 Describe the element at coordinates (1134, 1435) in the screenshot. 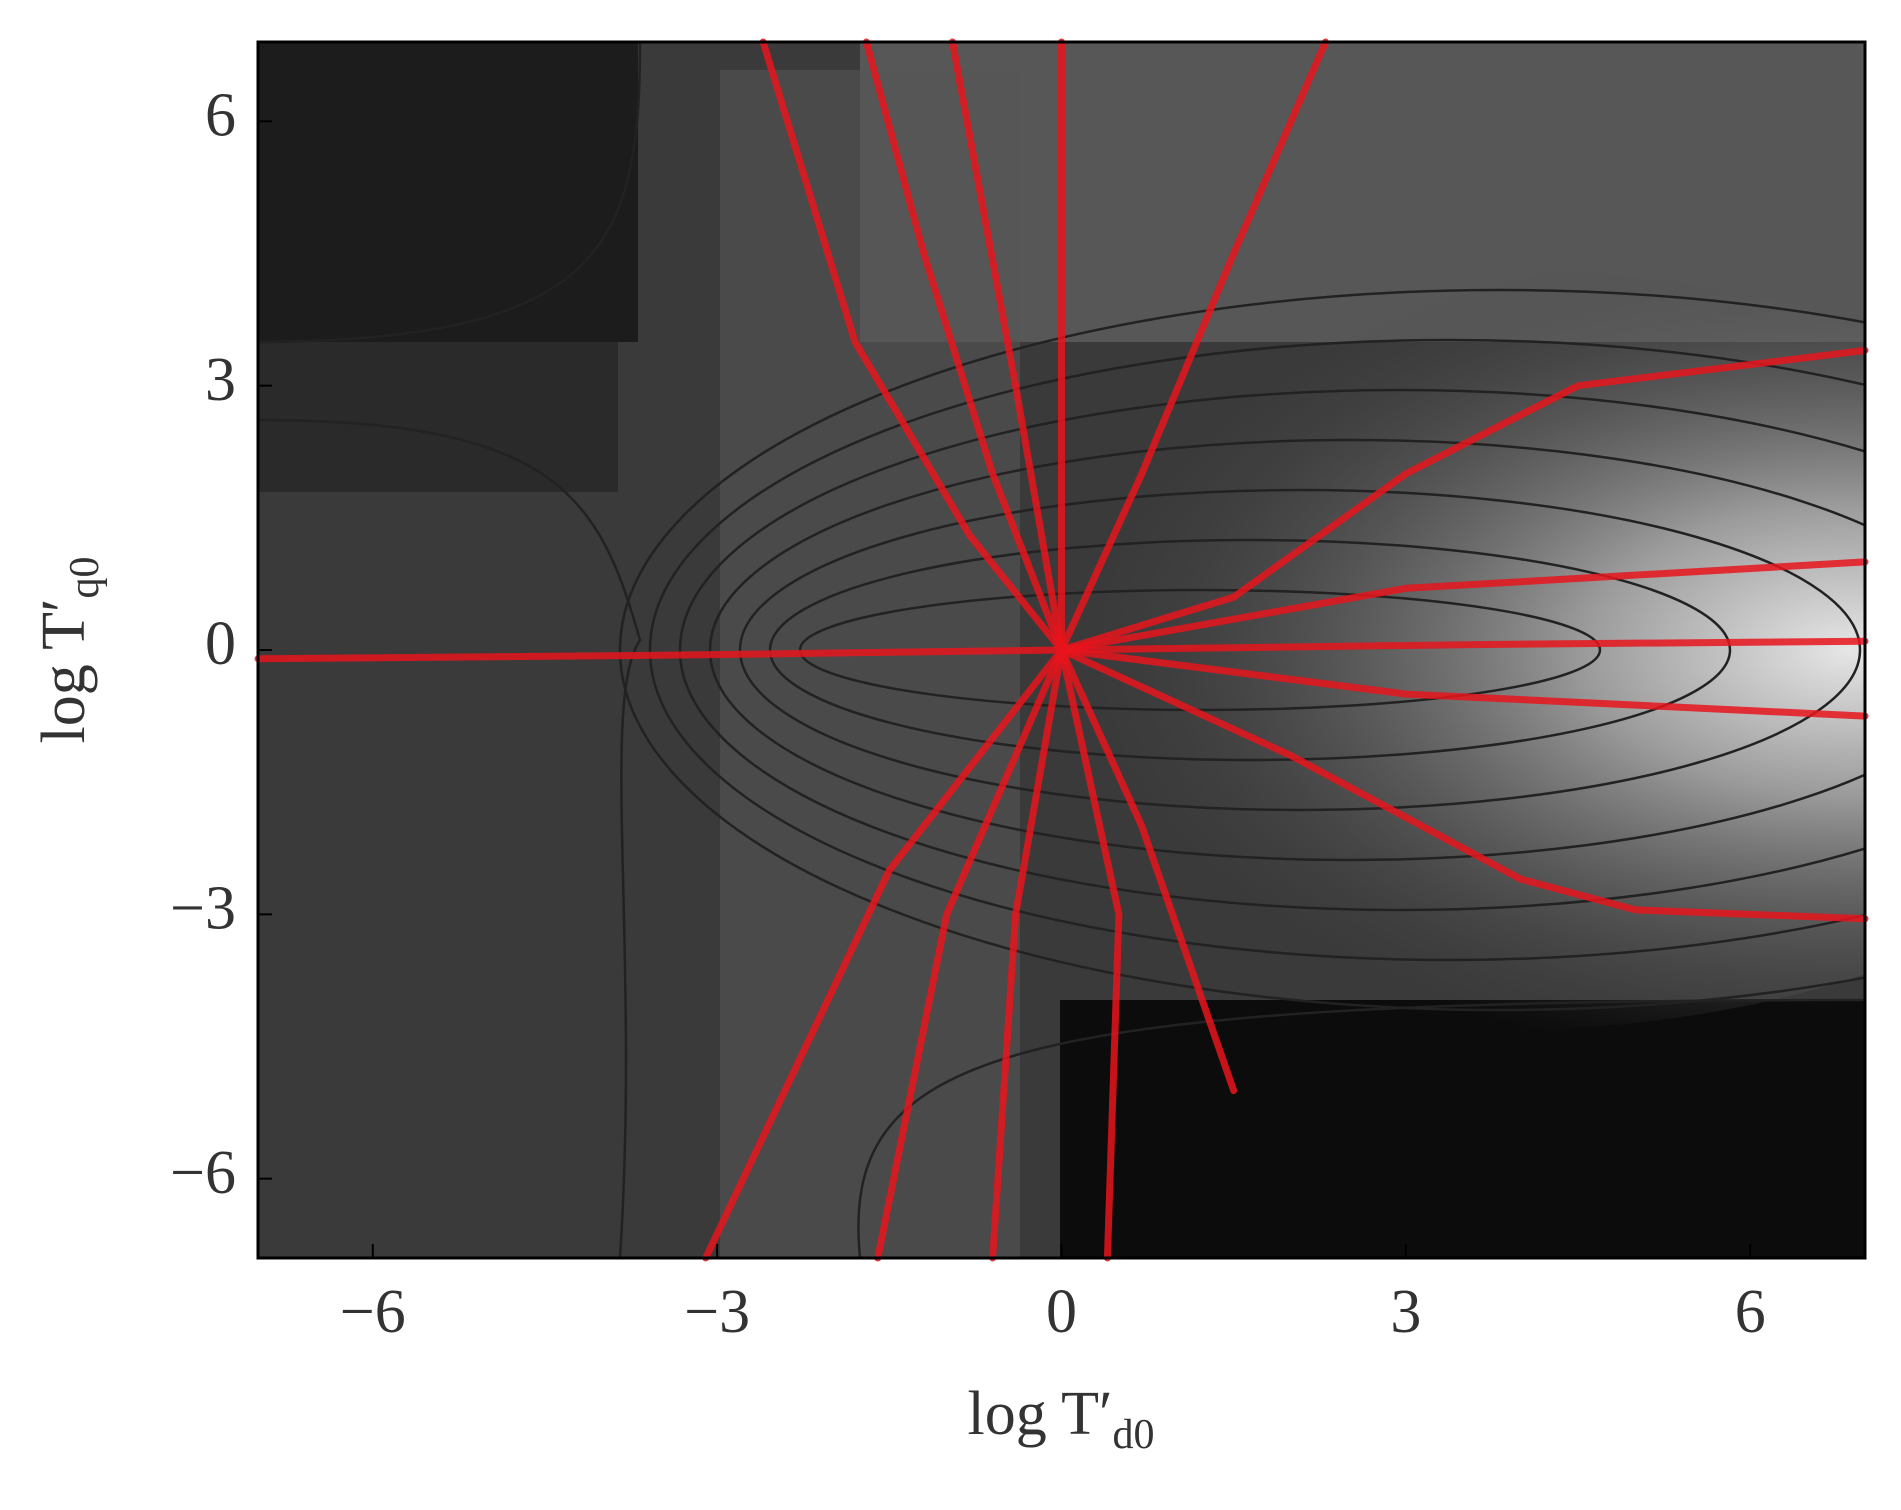

I see `x-axis-label-sub: d0` at that location.